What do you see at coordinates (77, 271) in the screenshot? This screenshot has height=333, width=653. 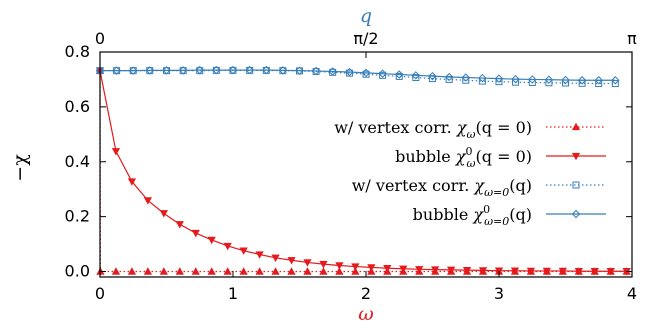 I see `y-tick-label: 0.0` at bounding box center [77, 271].